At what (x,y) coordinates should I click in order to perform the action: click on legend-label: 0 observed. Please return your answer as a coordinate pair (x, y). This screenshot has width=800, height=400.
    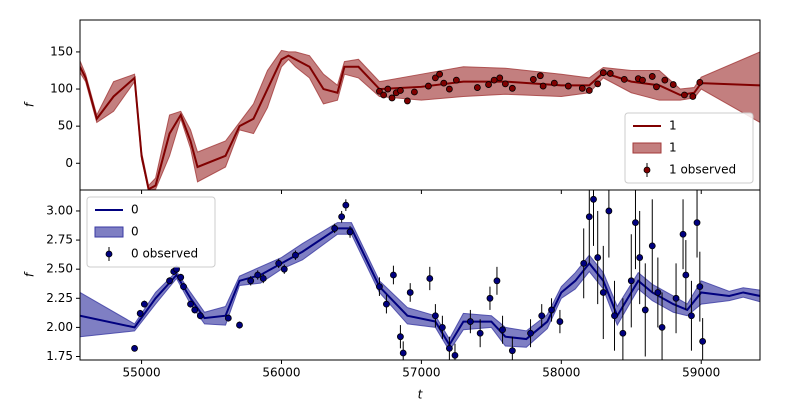
    Looking at the image, I should click on (164, 254).